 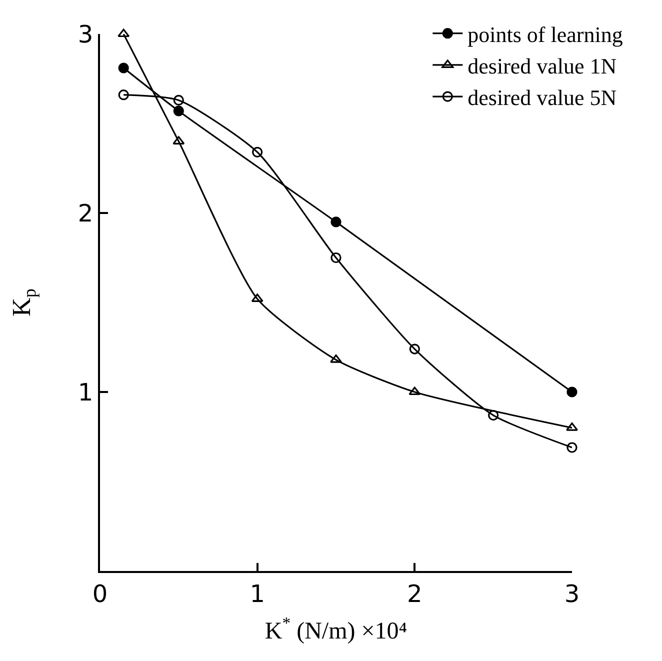 What do you see at coordinates (414, 594) in the screenshot?
I see `x-tick-label: 2` at bounding box center [414, 594].